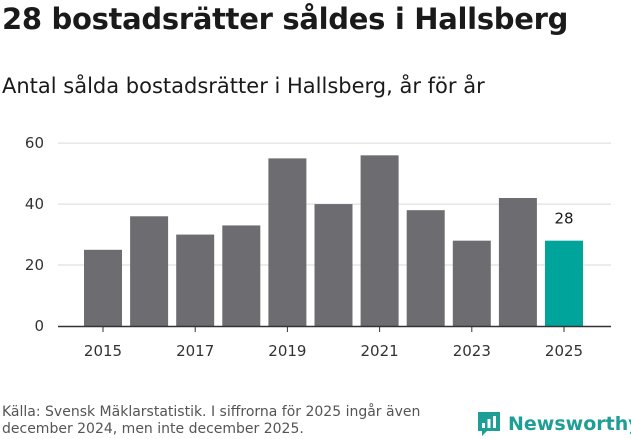 Image resolution: width=631 pixels, height=439 pixels. What do you see at coordinates (564, 283) in the screenshot?
I see `bar-2025` at bounding box center [564, 283].